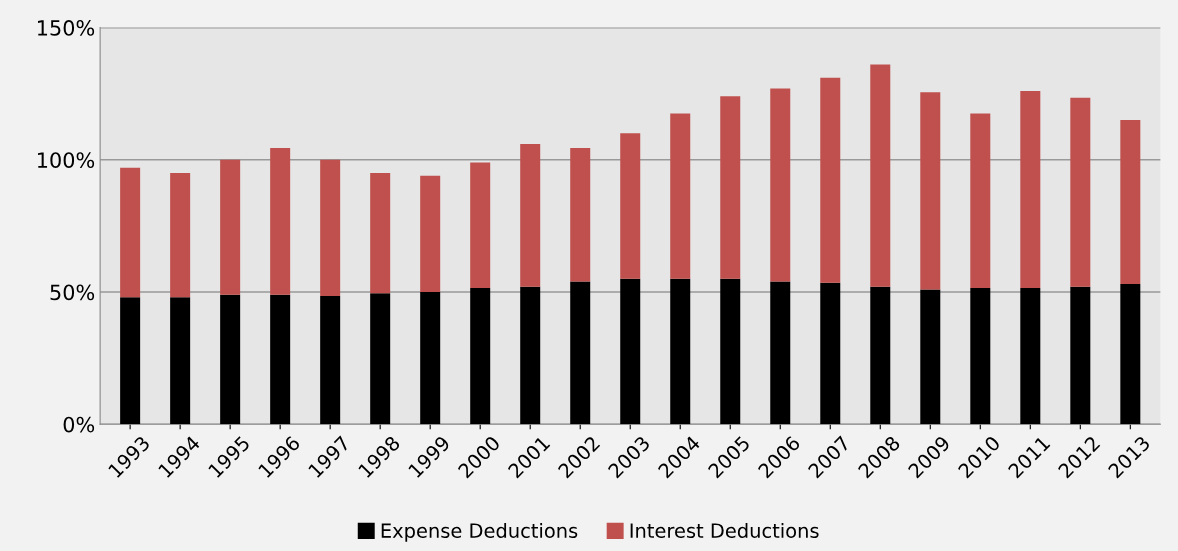  Describe the element at coordinates (72, 292) in the screenshot. I see `y-tick-label: 50%` at that location.